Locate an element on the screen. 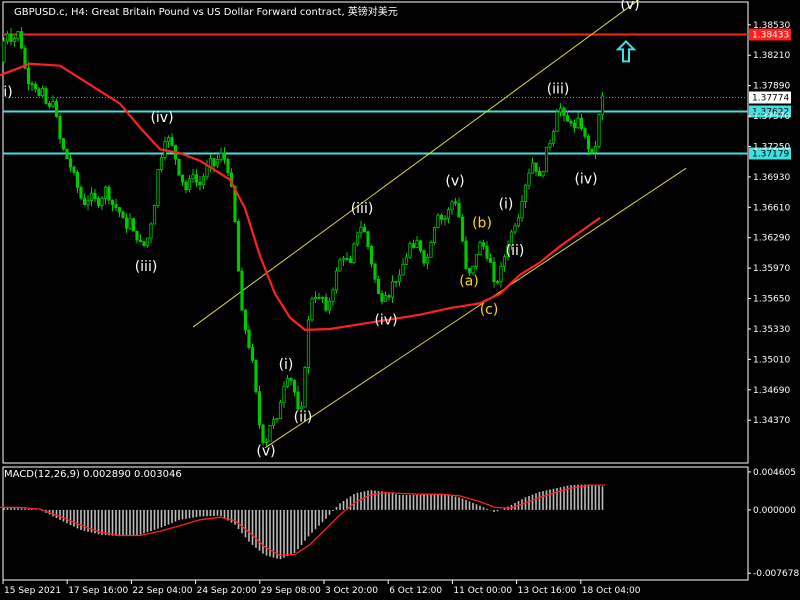  time-tick-label: 18 Oct 04:00 is located at coordinates (611, 591).